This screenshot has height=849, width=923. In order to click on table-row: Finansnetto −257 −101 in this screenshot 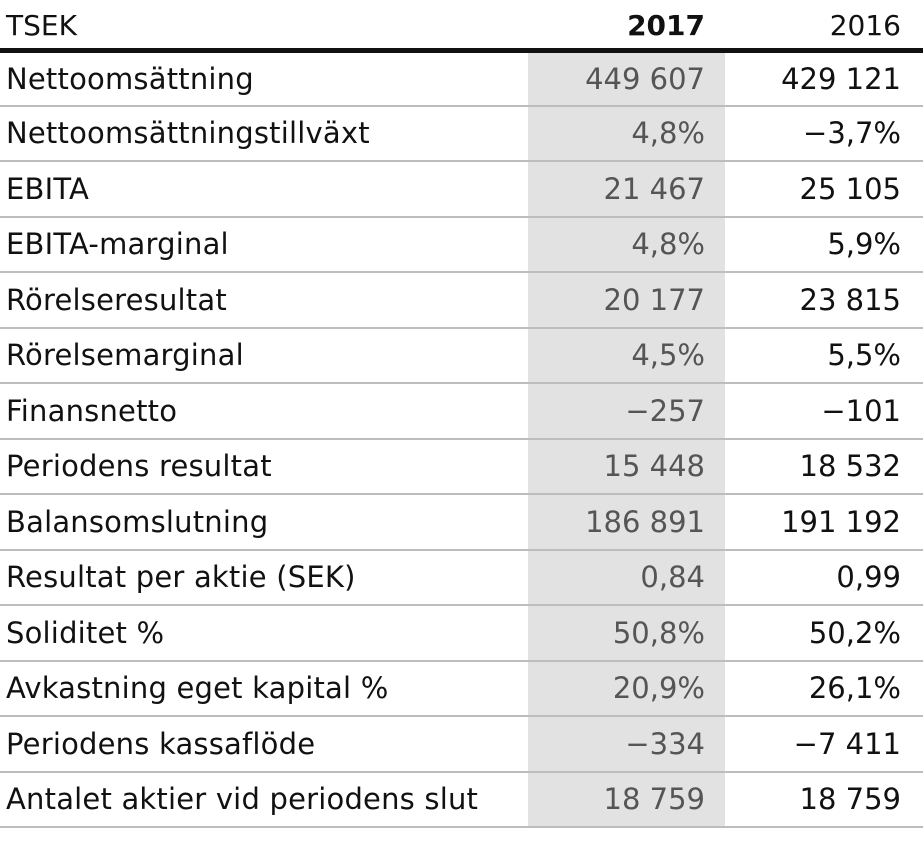, I will do `click(461, 411)`.